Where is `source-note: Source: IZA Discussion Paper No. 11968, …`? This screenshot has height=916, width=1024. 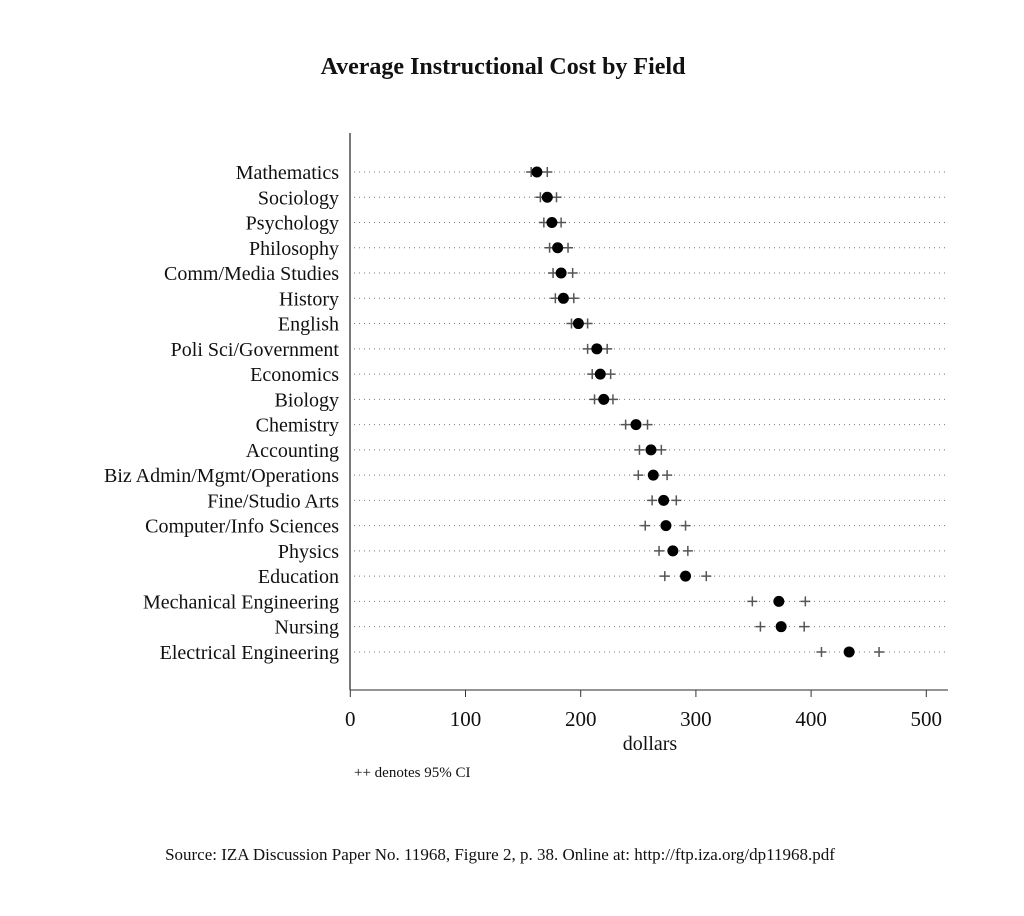 source-note: Source: IZA Discussion Paper No. 11968, … is located at coordinates (500, 854).